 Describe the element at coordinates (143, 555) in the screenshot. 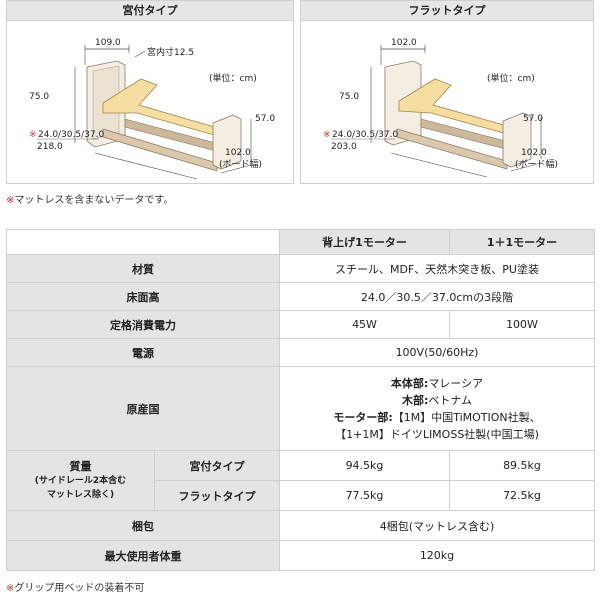

I see `row-label-max-weight: 最大使用者体重` at that location.